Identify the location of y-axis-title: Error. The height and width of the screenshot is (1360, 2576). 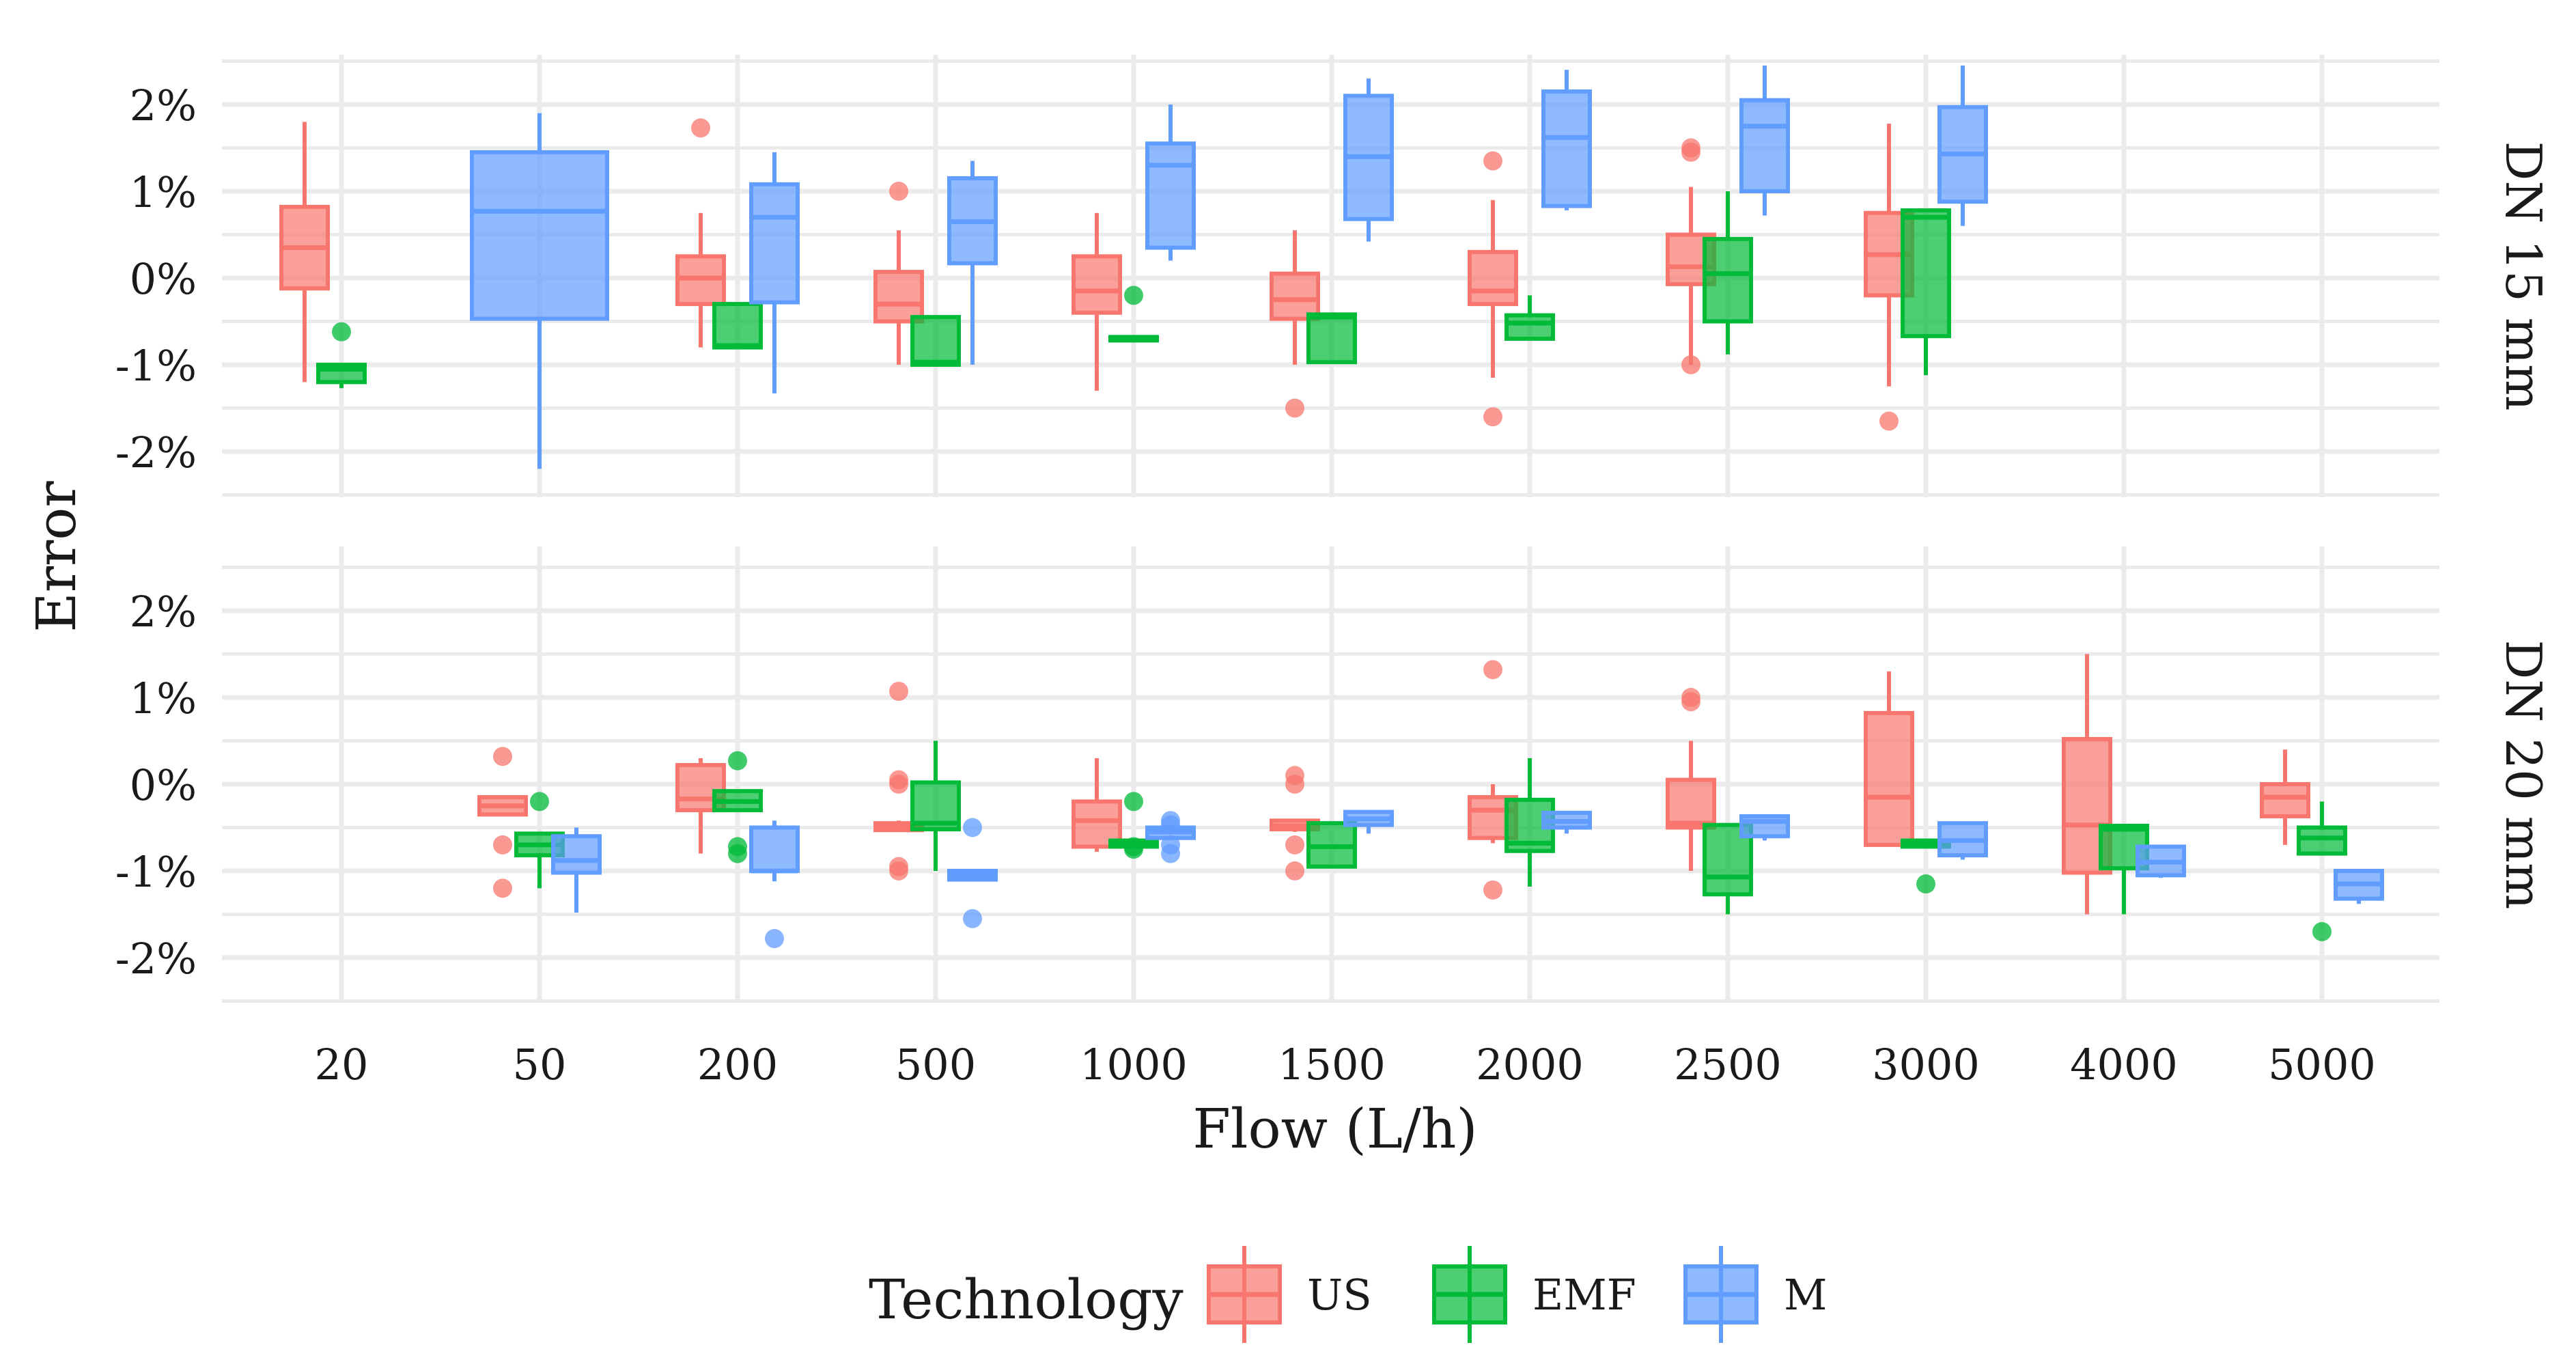
(56, 557).